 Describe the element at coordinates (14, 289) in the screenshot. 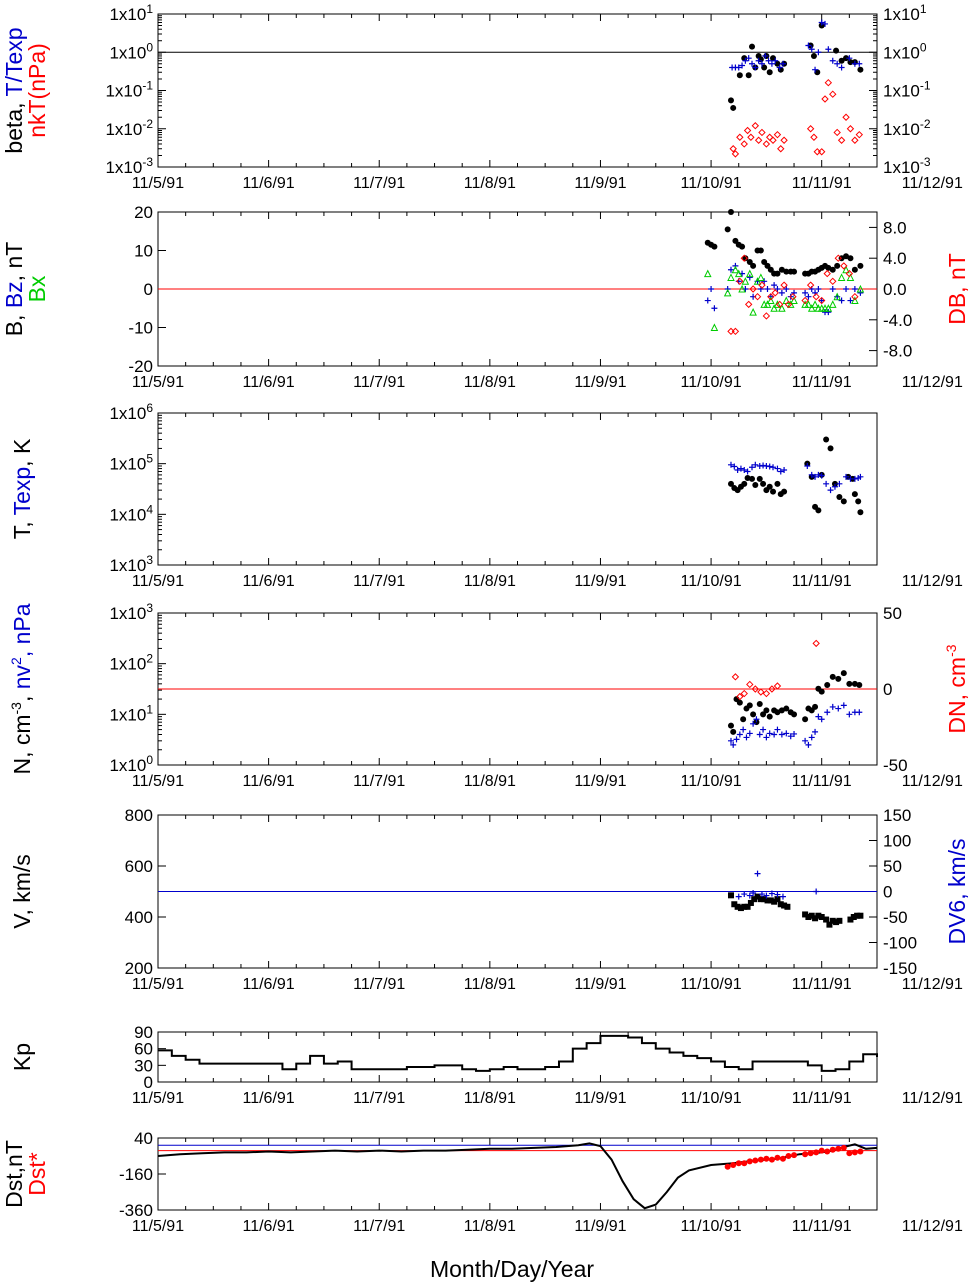

I see `y-axis-label: B, Bz, nT` at that location.